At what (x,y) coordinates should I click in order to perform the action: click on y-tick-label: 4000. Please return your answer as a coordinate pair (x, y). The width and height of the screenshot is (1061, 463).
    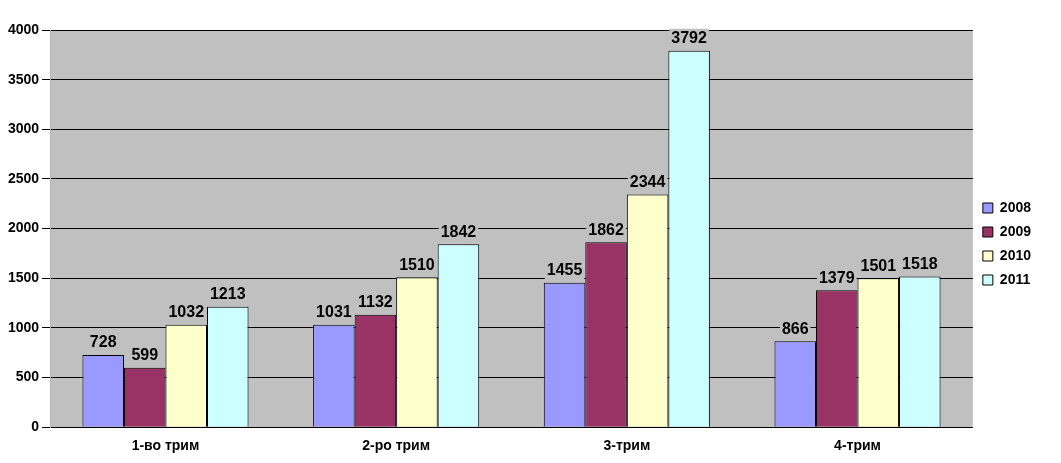
    Looking at the image, I should click on (23, 28).